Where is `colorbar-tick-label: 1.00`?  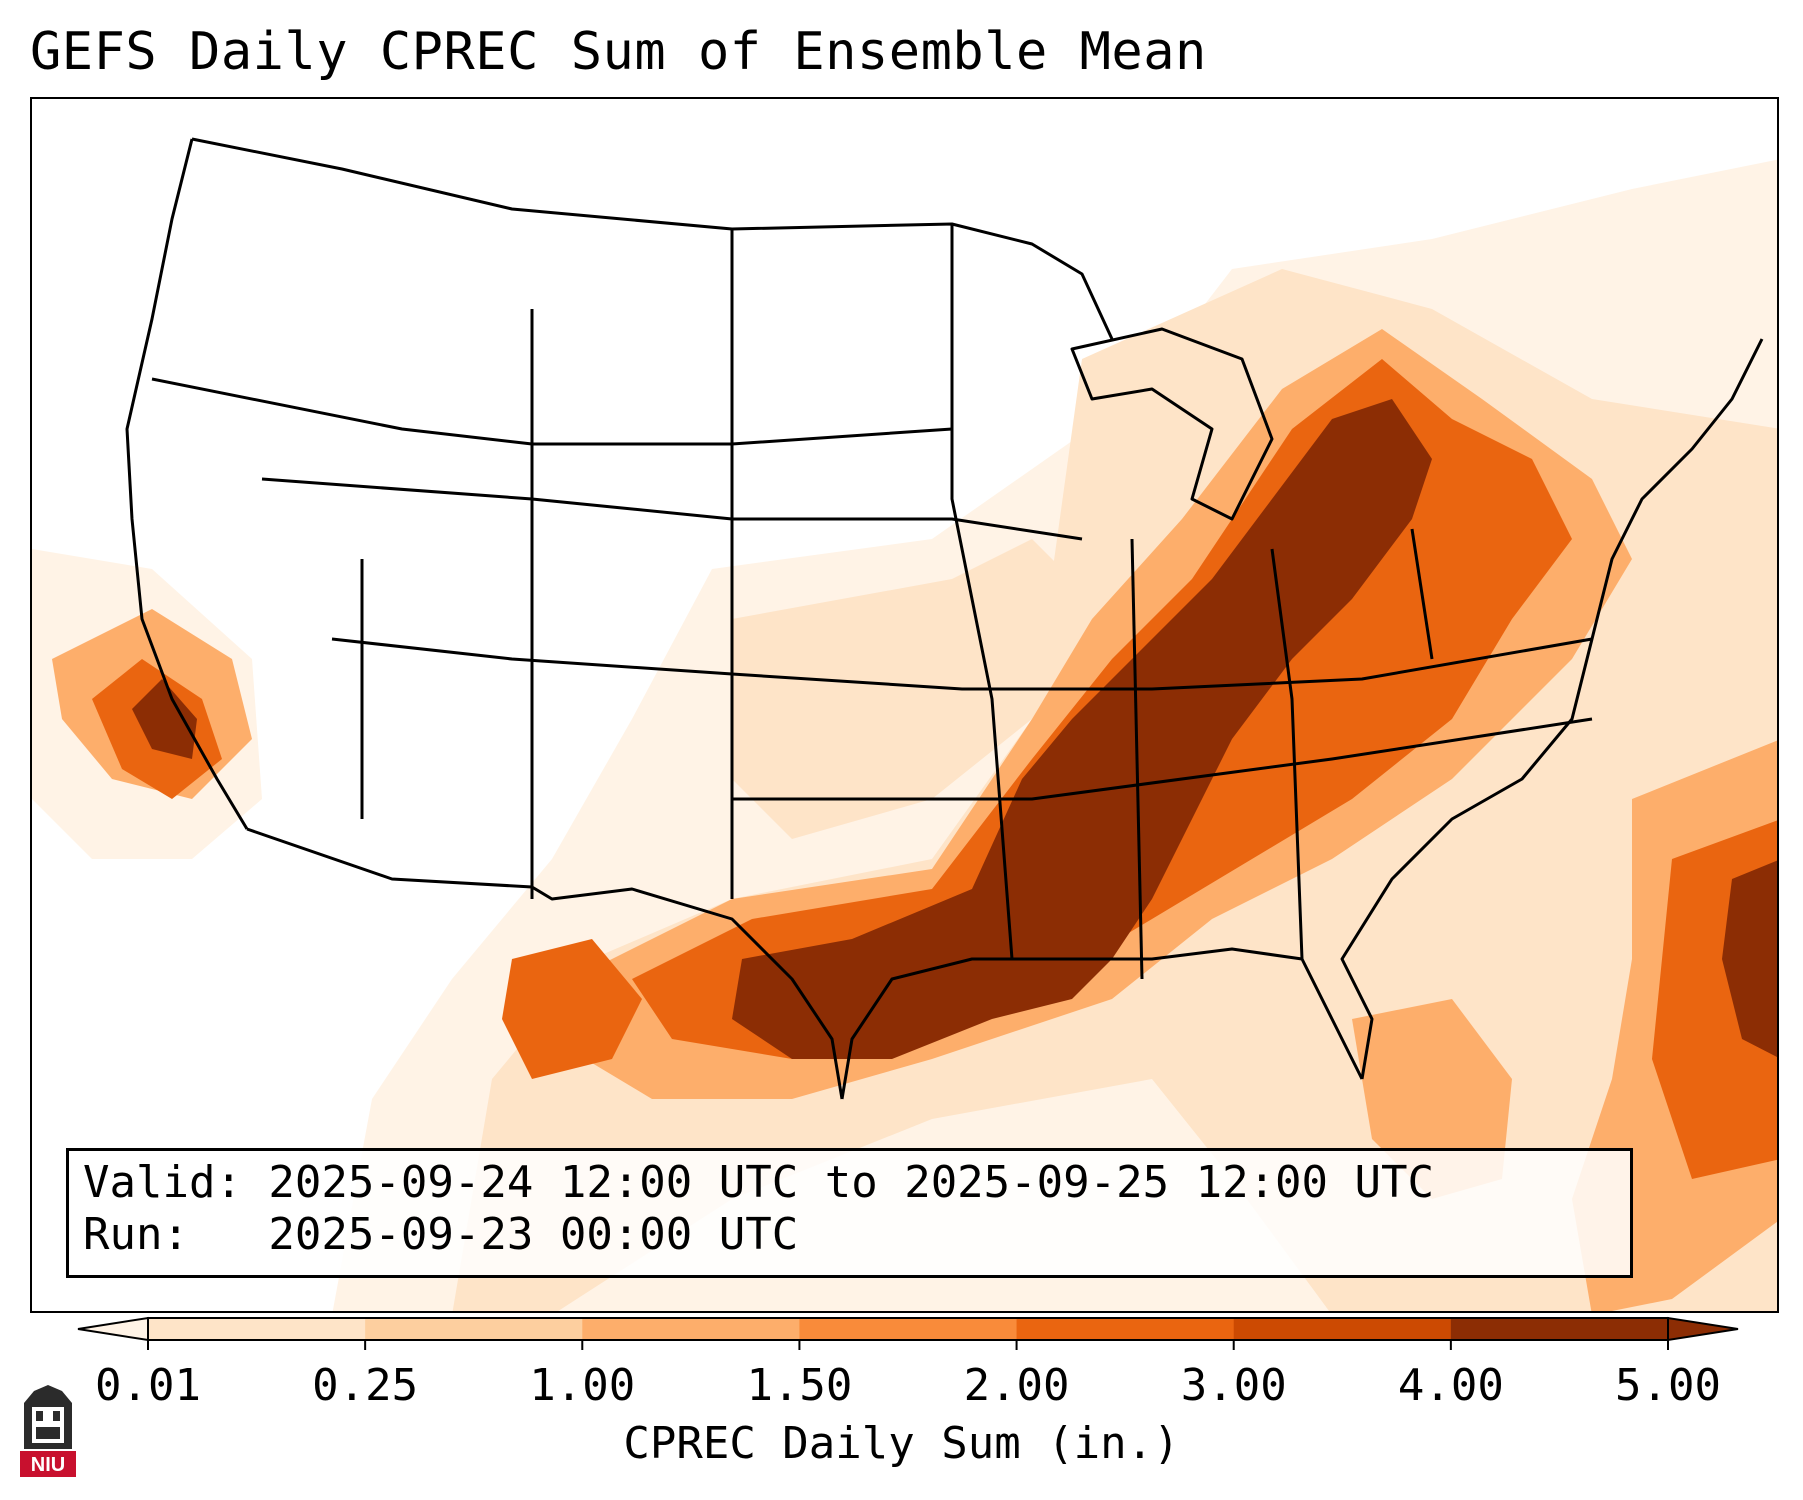 colorbar-tick-label: 1.00 is located at coordinates (582, 1385).